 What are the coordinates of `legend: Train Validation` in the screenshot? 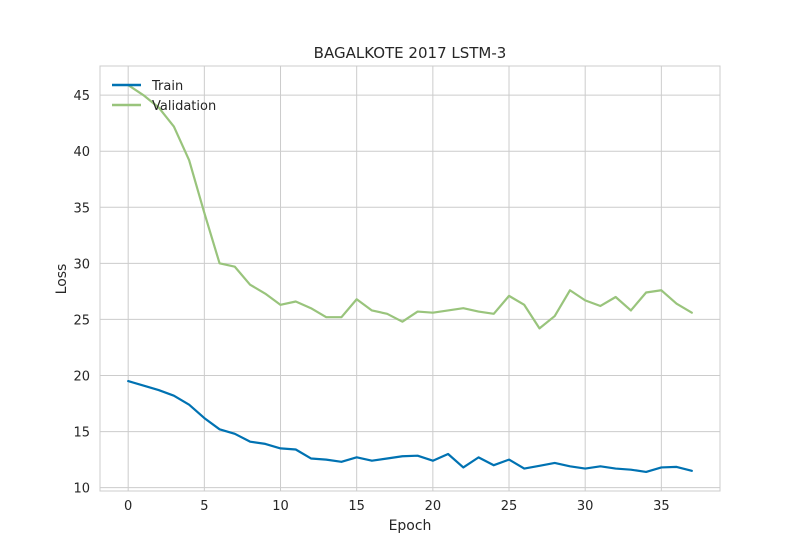 It's located at (164, 96).